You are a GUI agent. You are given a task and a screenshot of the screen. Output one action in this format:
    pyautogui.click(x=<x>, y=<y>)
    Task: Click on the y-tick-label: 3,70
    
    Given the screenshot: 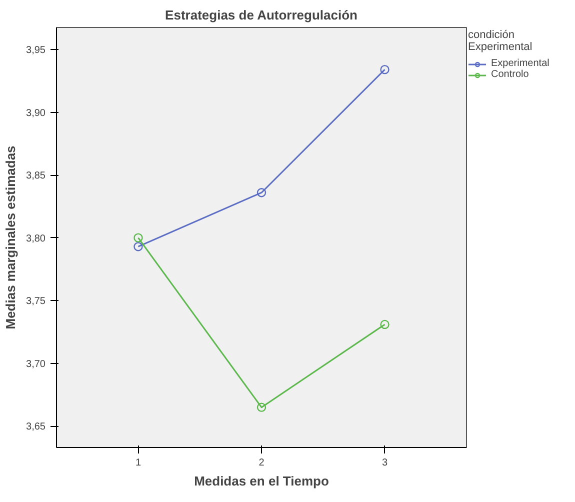 What is the action you would take?
    pyautogui.click(x=36, y=364)
    